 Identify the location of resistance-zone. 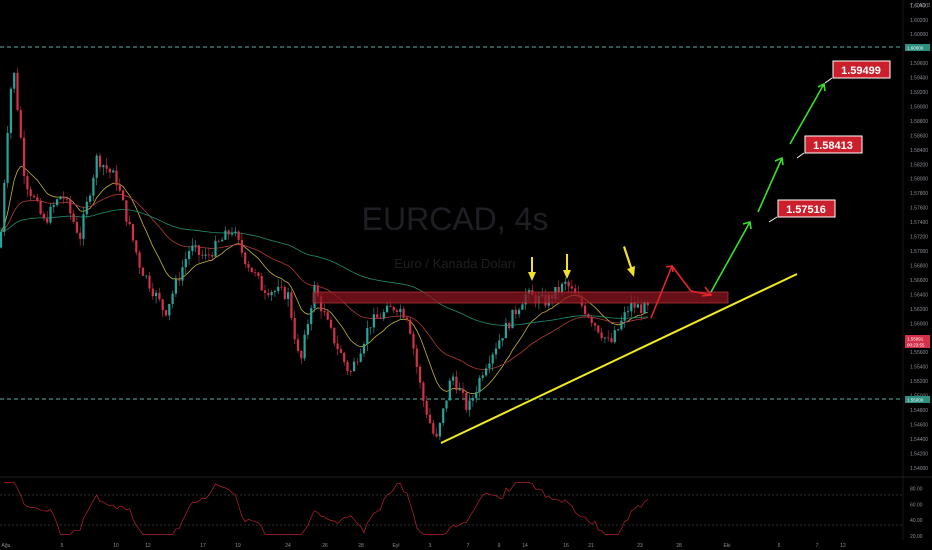
(520, 297).